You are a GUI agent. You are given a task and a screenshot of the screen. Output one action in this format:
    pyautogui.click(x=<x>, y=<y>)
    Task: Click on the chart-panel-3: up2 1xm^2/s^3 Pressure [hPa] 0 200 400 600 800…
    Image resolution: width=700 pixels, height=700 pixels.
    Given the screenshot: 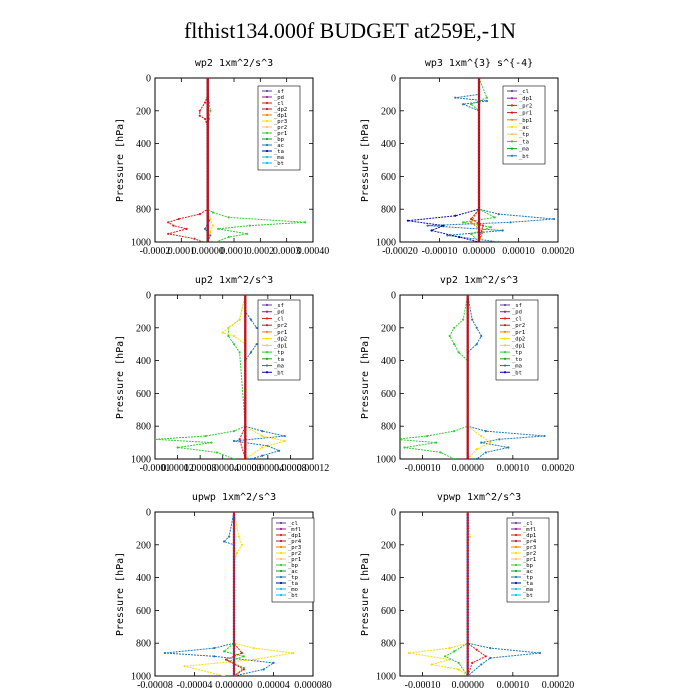 What is the action you would take?
    pyautogui.click(x=222, y=374)
    